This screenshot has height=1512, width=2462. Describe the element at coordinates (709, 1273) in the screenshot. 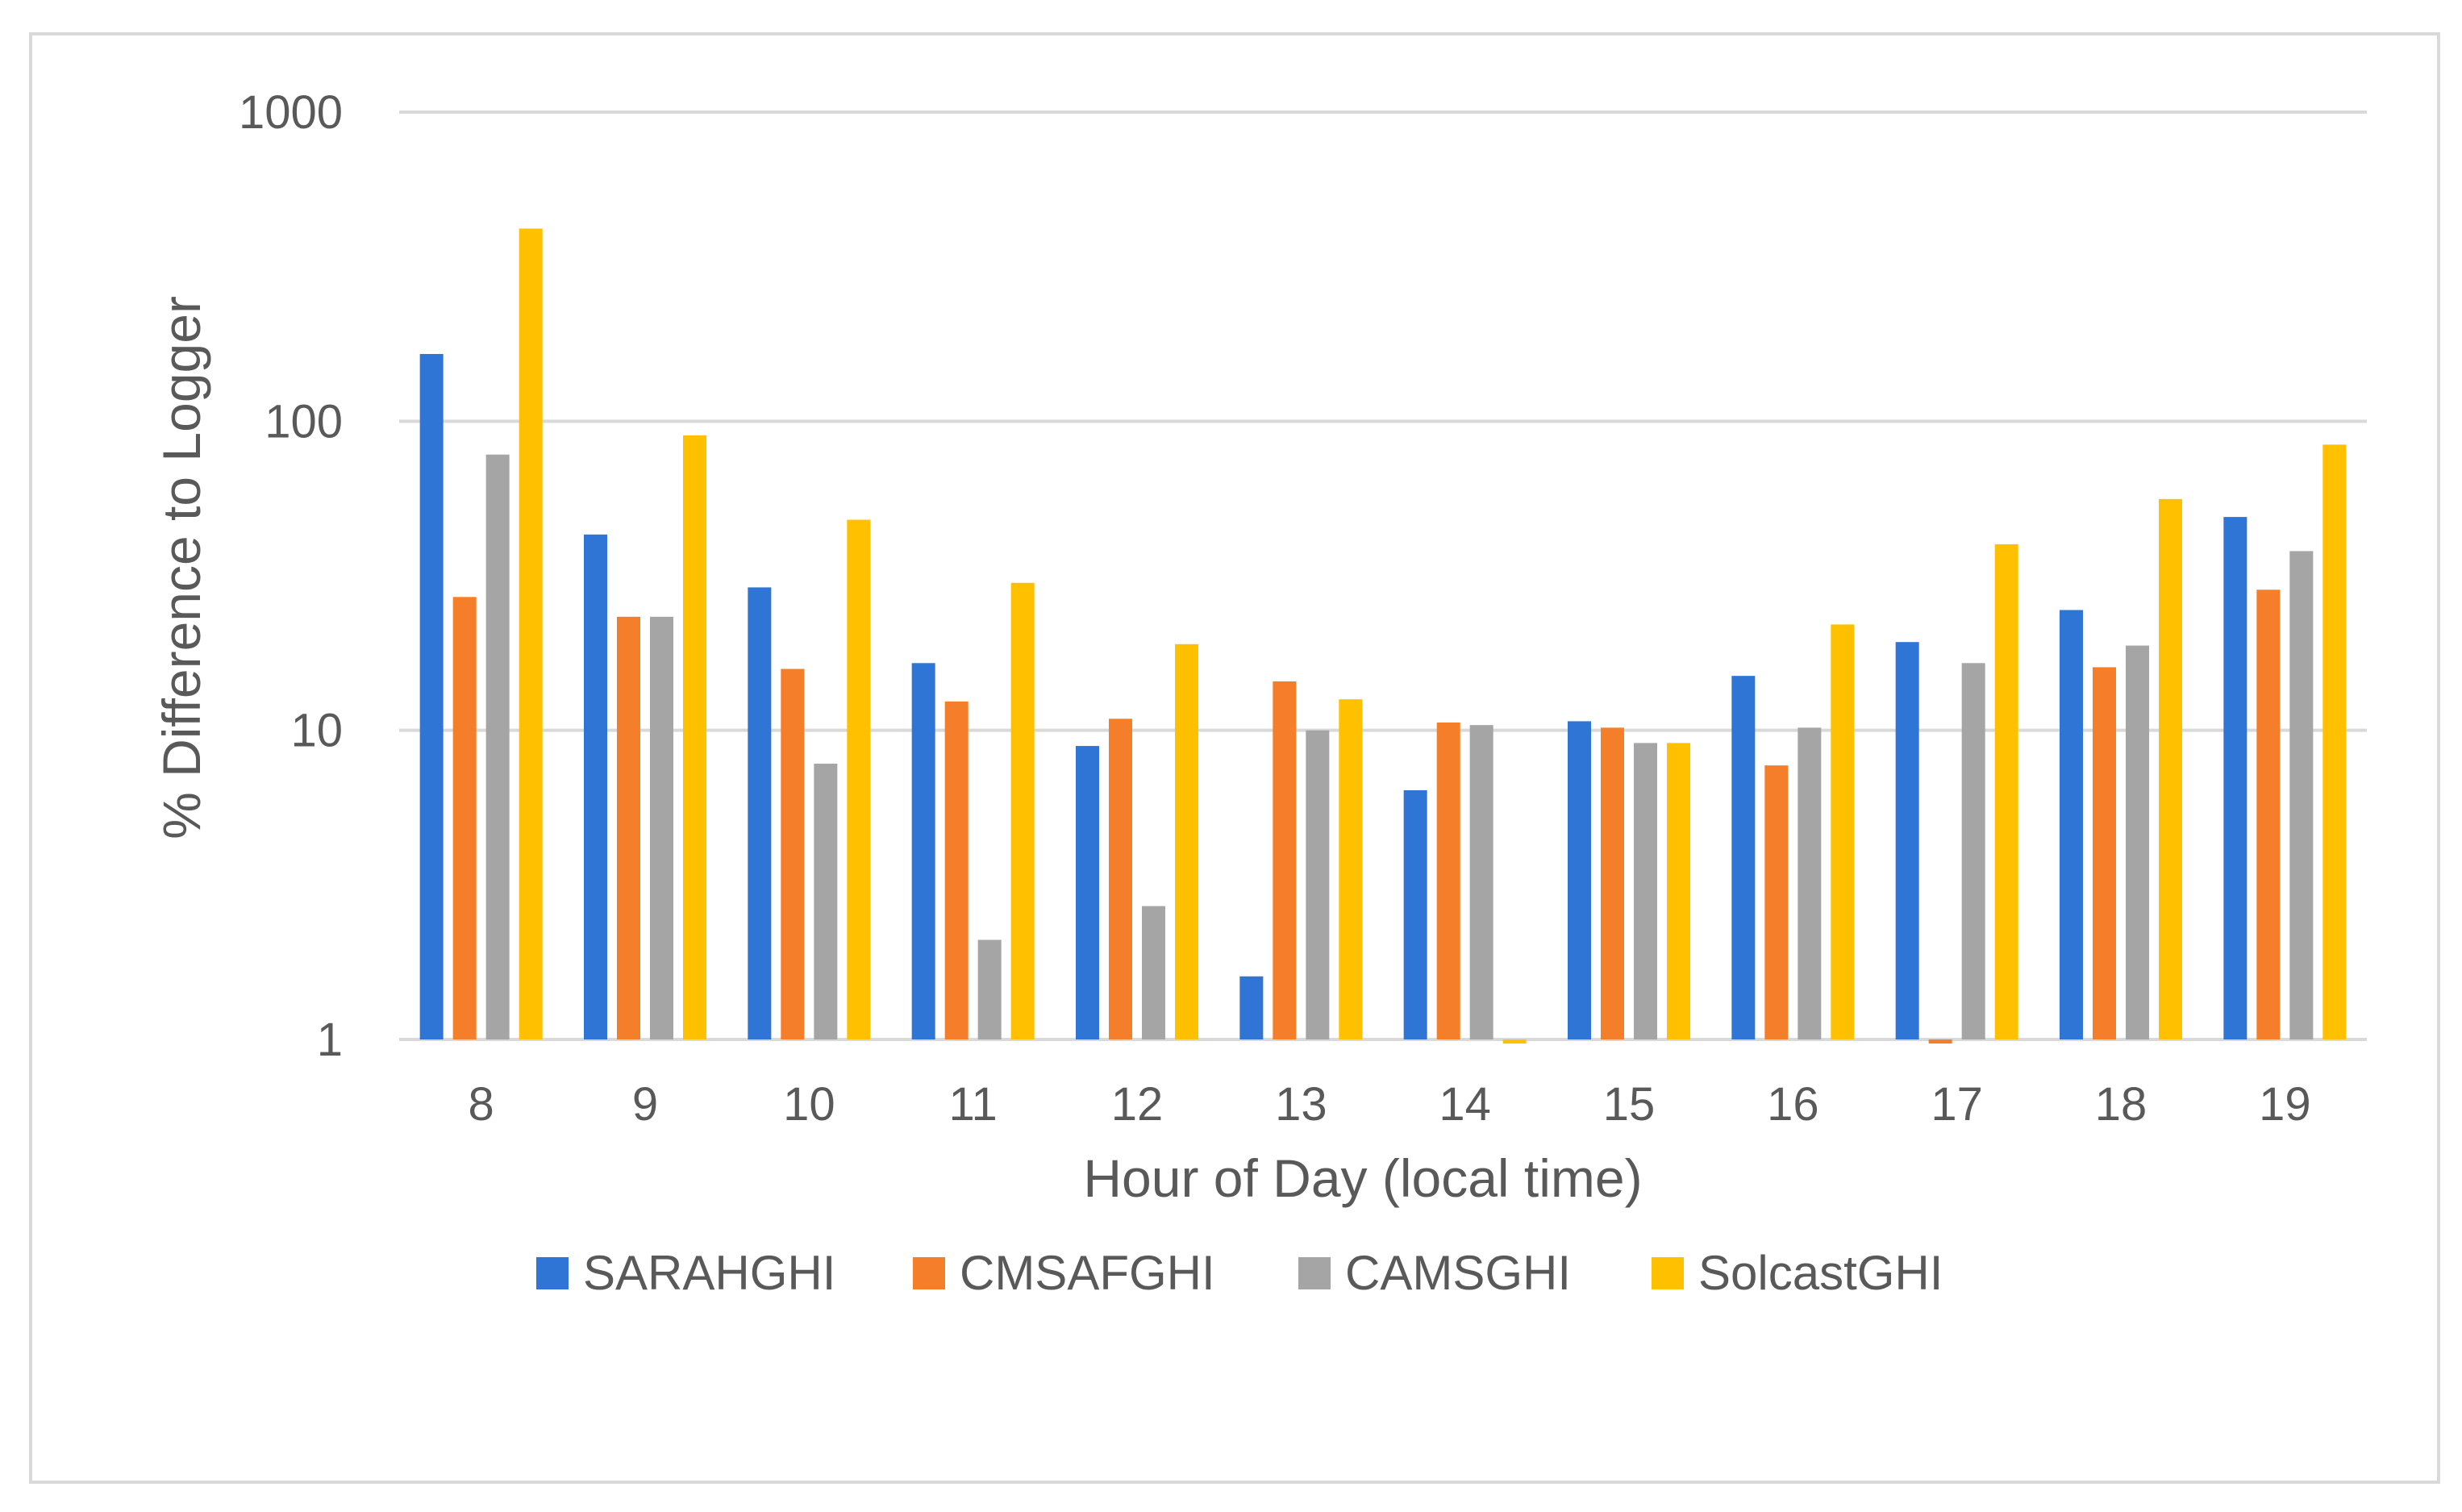

I see `legend-label: SARAHGHI` at that location.